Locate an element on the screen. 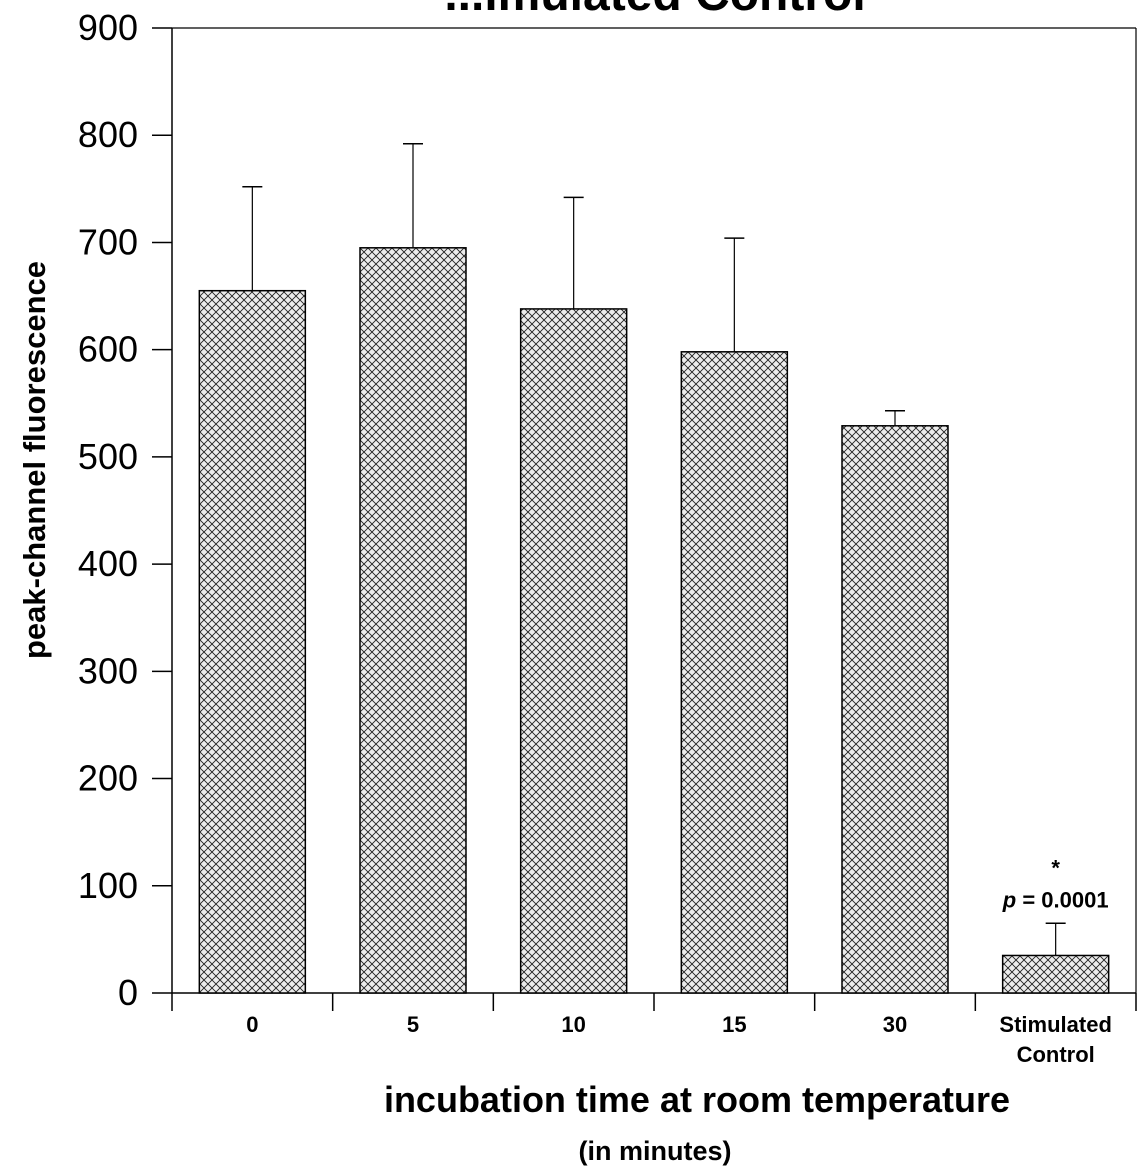 The height and width of the screenshot is (1176, 1141). x-tick-label: 5 is located at coordinates (413, 1024).